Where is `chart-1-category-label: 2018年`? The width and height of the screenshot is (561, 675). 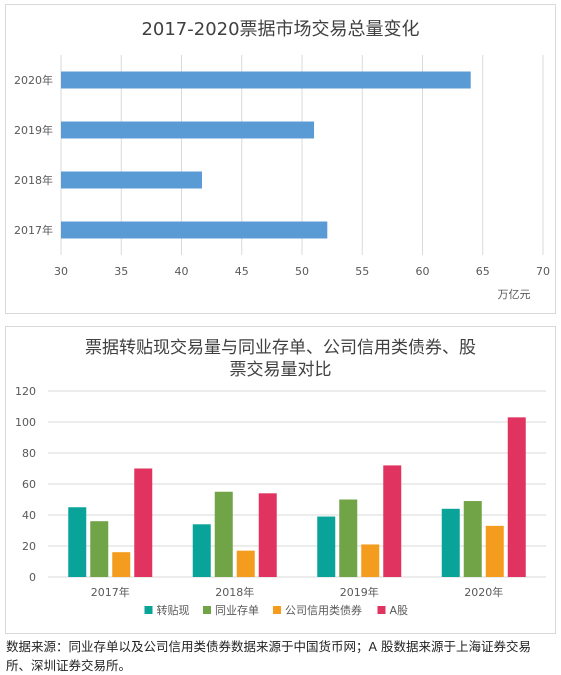 chart-1-category-label: 2018年 is located at coordinates (33, 180).